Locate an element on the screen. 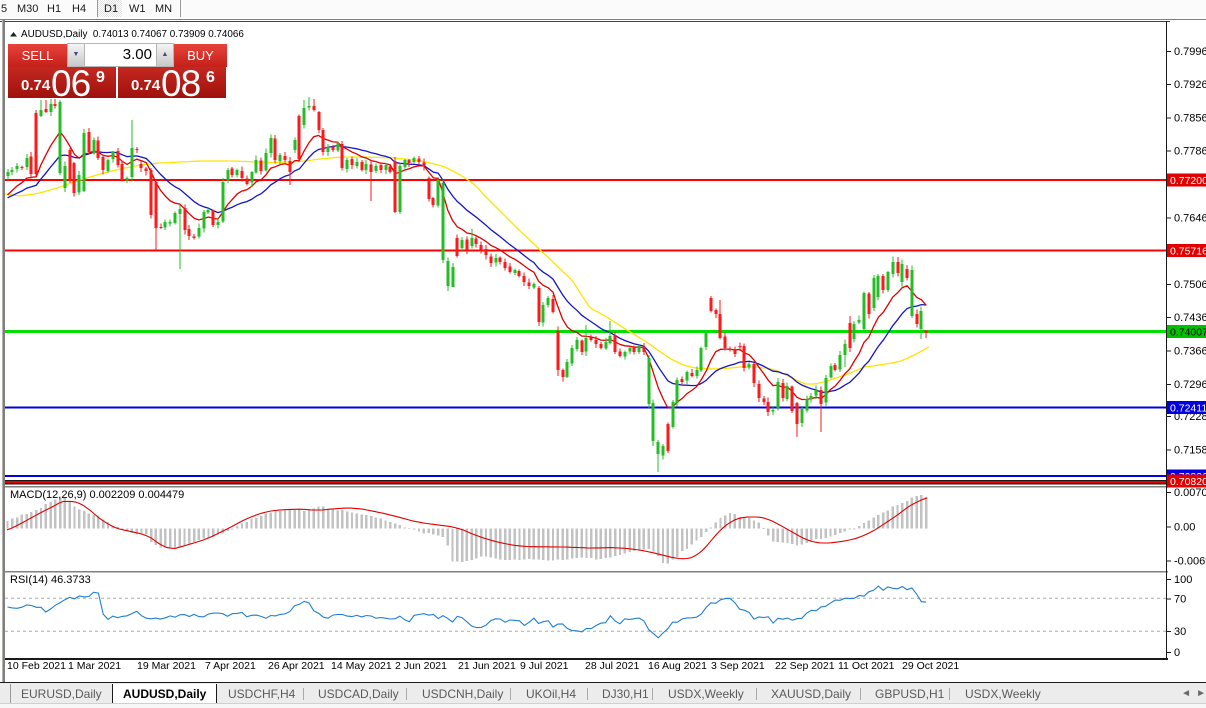 This screenshot has height=708, width=1206. svg-text: 10 Feb 2021 is located at coordinates (36, 666).